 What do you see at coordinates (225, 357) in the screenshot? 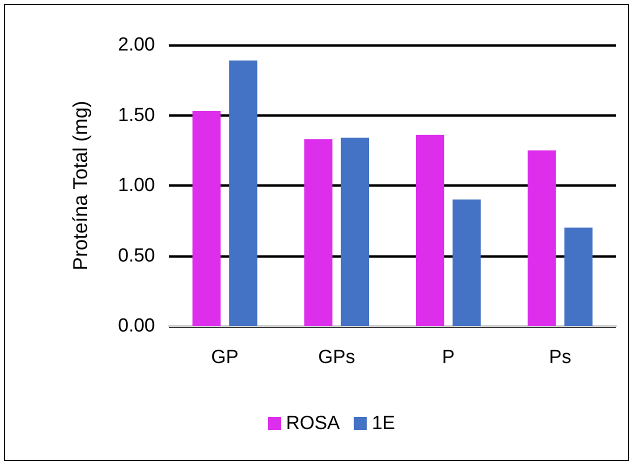
I see `x-tick-label: GP` at bounding box center [225, 357].